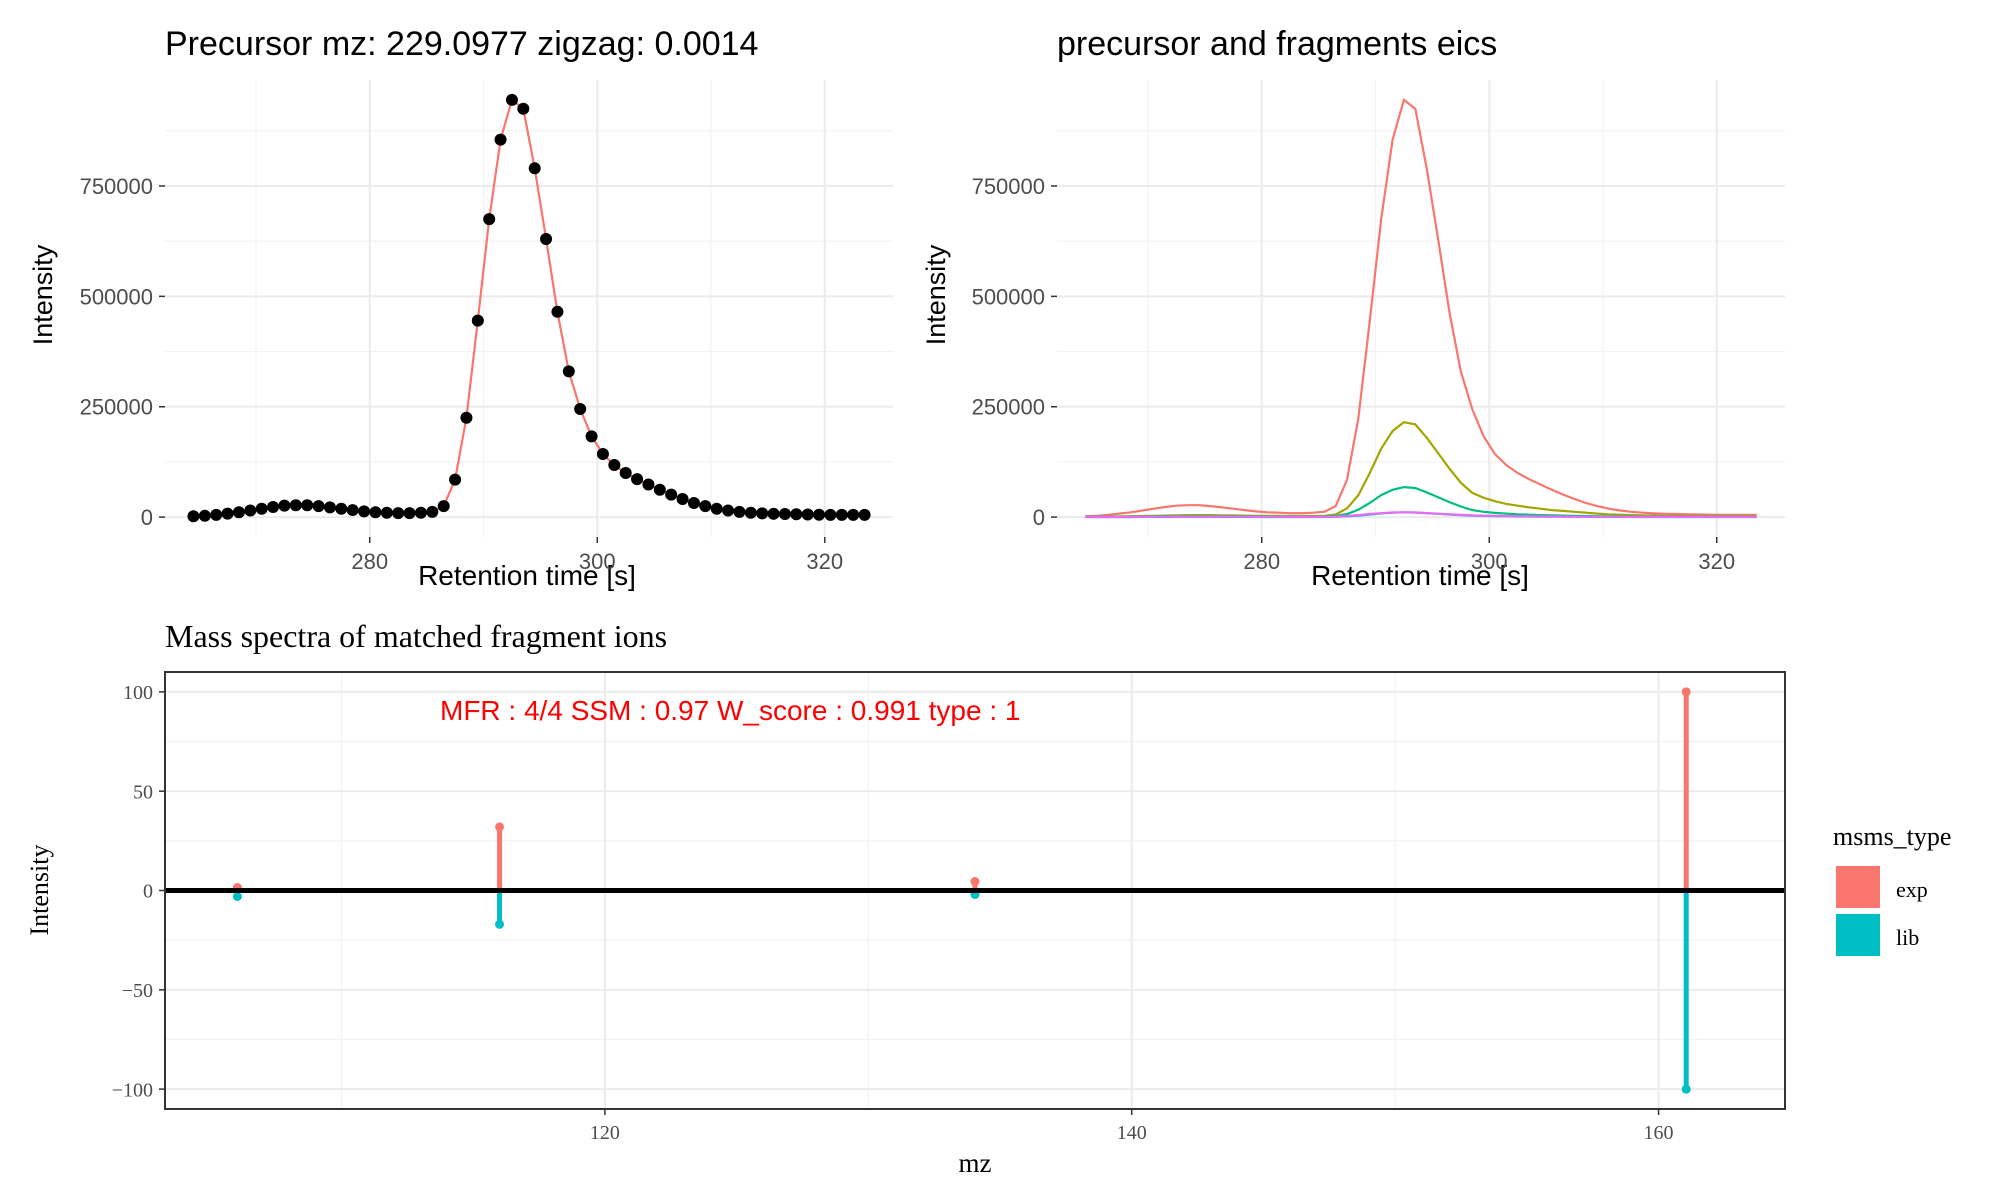 The width and height of the screenshot is (2000, 1200). What do you see at coordinates (138, 693) in the screenshot?
I see `y-tick-label: 100` at bounding box center [138, 693].